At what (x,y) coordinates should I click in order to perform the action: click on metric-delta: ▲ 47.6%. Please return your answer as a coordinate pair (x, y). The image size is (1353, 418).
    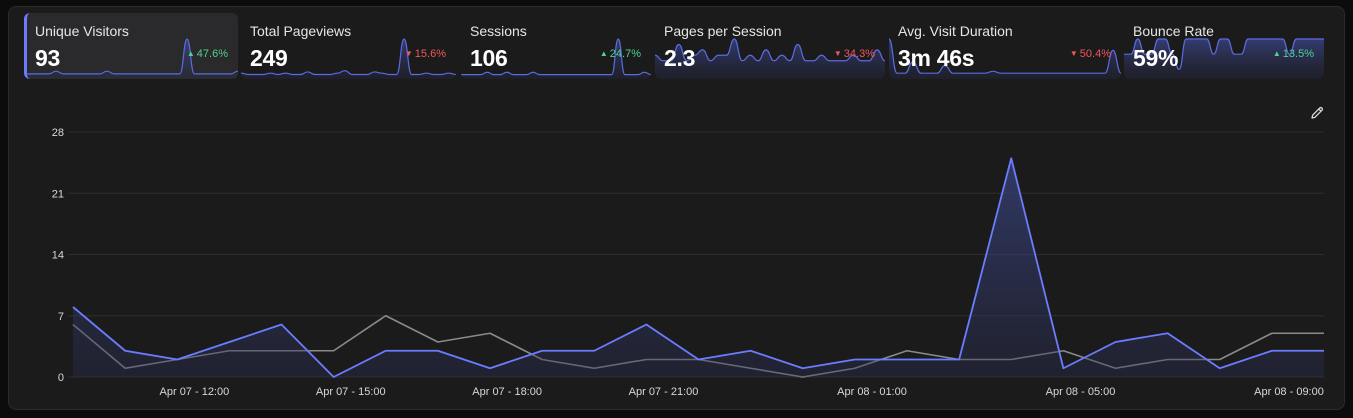
    Looking at the image, I should click on (207, 54).